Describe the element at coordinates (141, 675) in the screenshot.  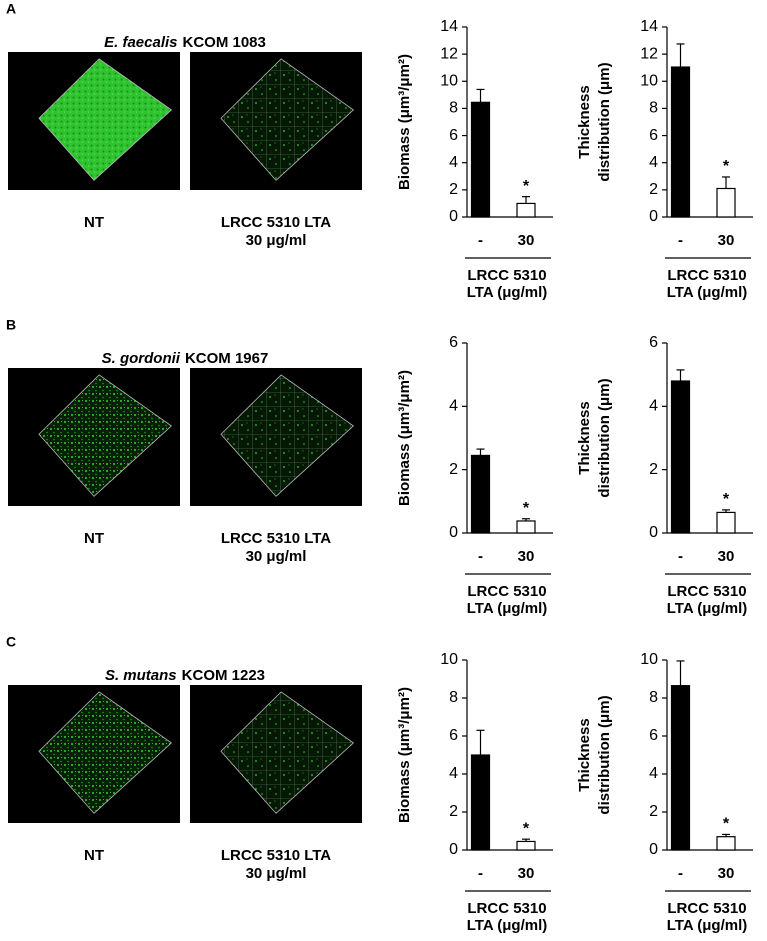
I see `title-species: S. mutans` at that location.